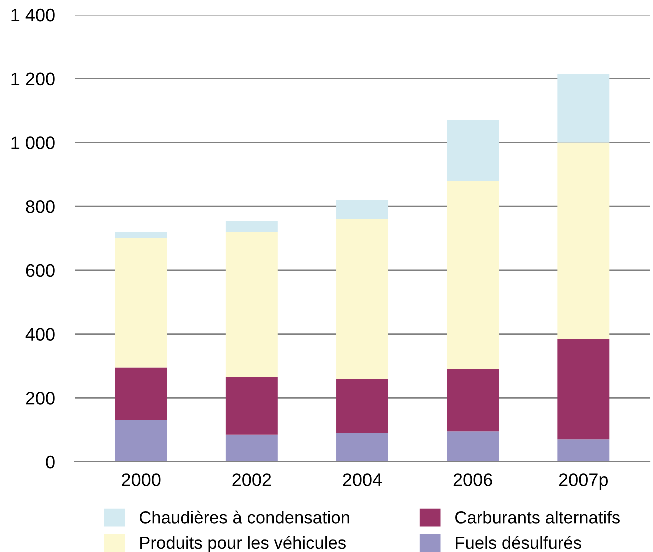 The image size is (653, 552). Describe the element at coordinates (33, 15) in the screenshot. I see `y-tick-label: 1 400` at that location.